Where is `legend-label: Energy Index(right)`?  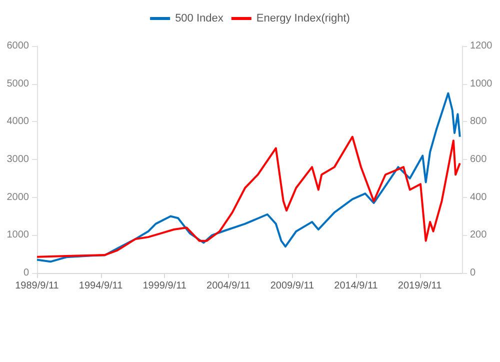
legend-label: Energy Index(right) is located at coordinates (303, 18).